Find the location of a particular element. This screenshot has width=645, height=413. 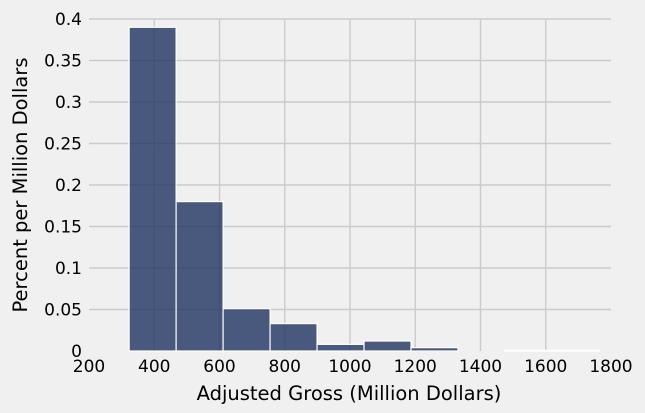

y-tick-label: 0.4 is located at coordinates (68, 20).